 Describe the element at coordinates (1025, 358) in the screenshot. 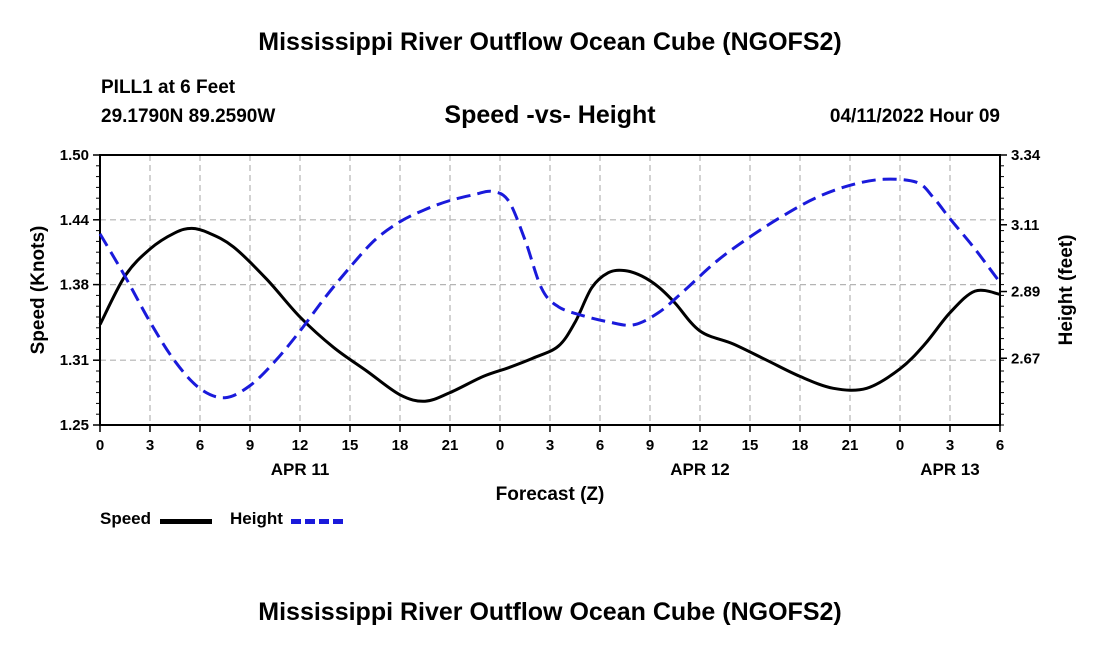

I see `y2-tick-label: 2.67` at that location.